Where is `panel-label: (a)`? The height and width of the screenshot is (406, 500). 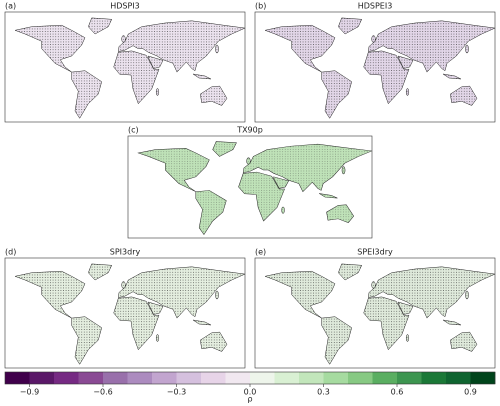 panel-label: (a) is located at coordinates (10, 6).